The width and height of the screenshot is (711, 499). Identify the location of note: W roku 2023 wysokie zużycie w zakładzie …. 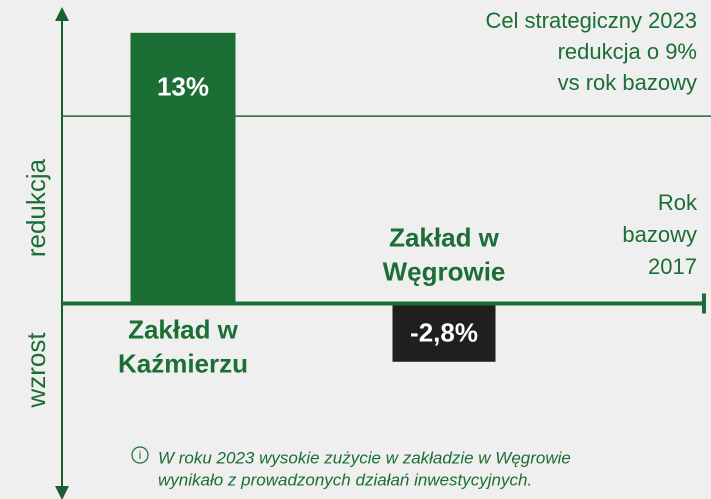
(364, 457).